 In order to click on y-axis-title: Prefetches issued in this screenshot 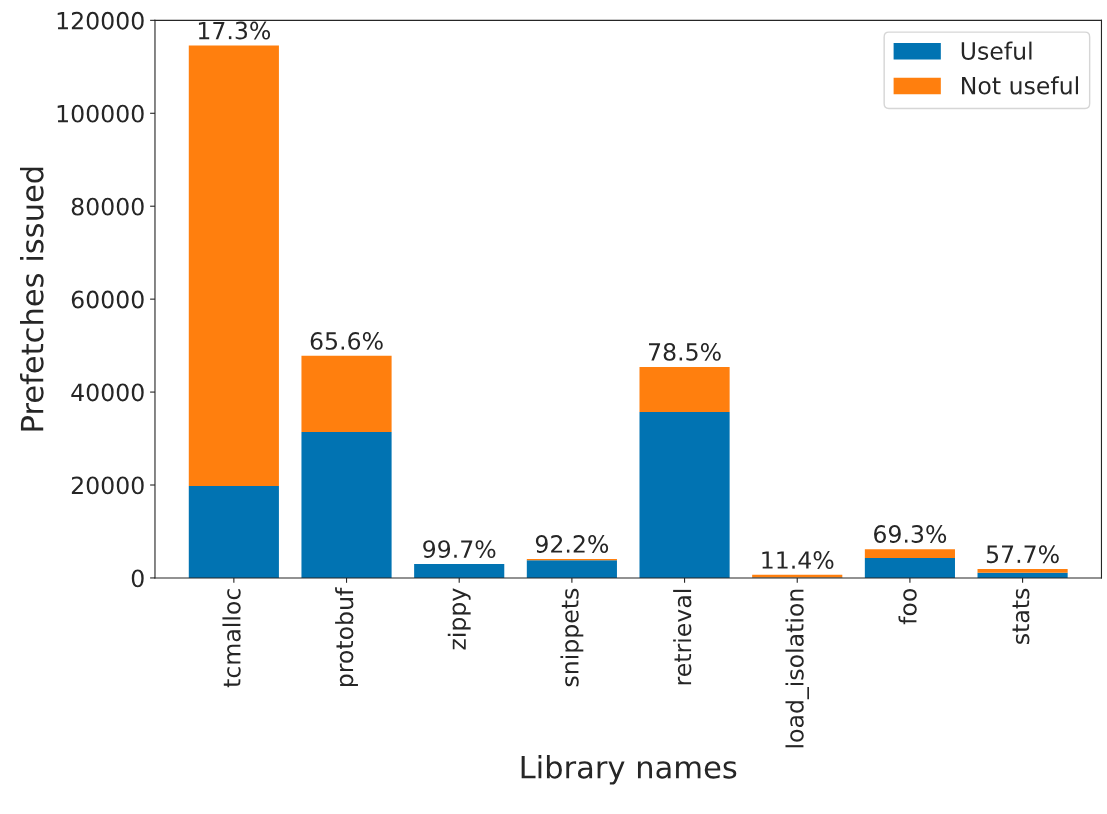, I will do `click(31, 299)`.